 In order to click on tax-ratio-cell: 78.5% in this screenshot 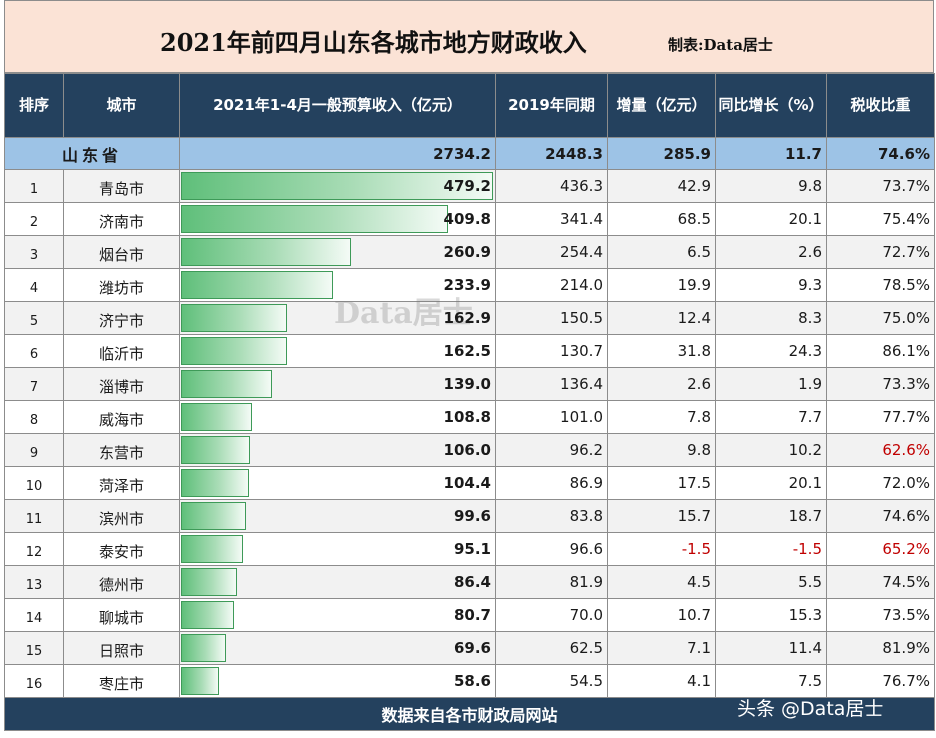, I will do `click(880, 285)`.